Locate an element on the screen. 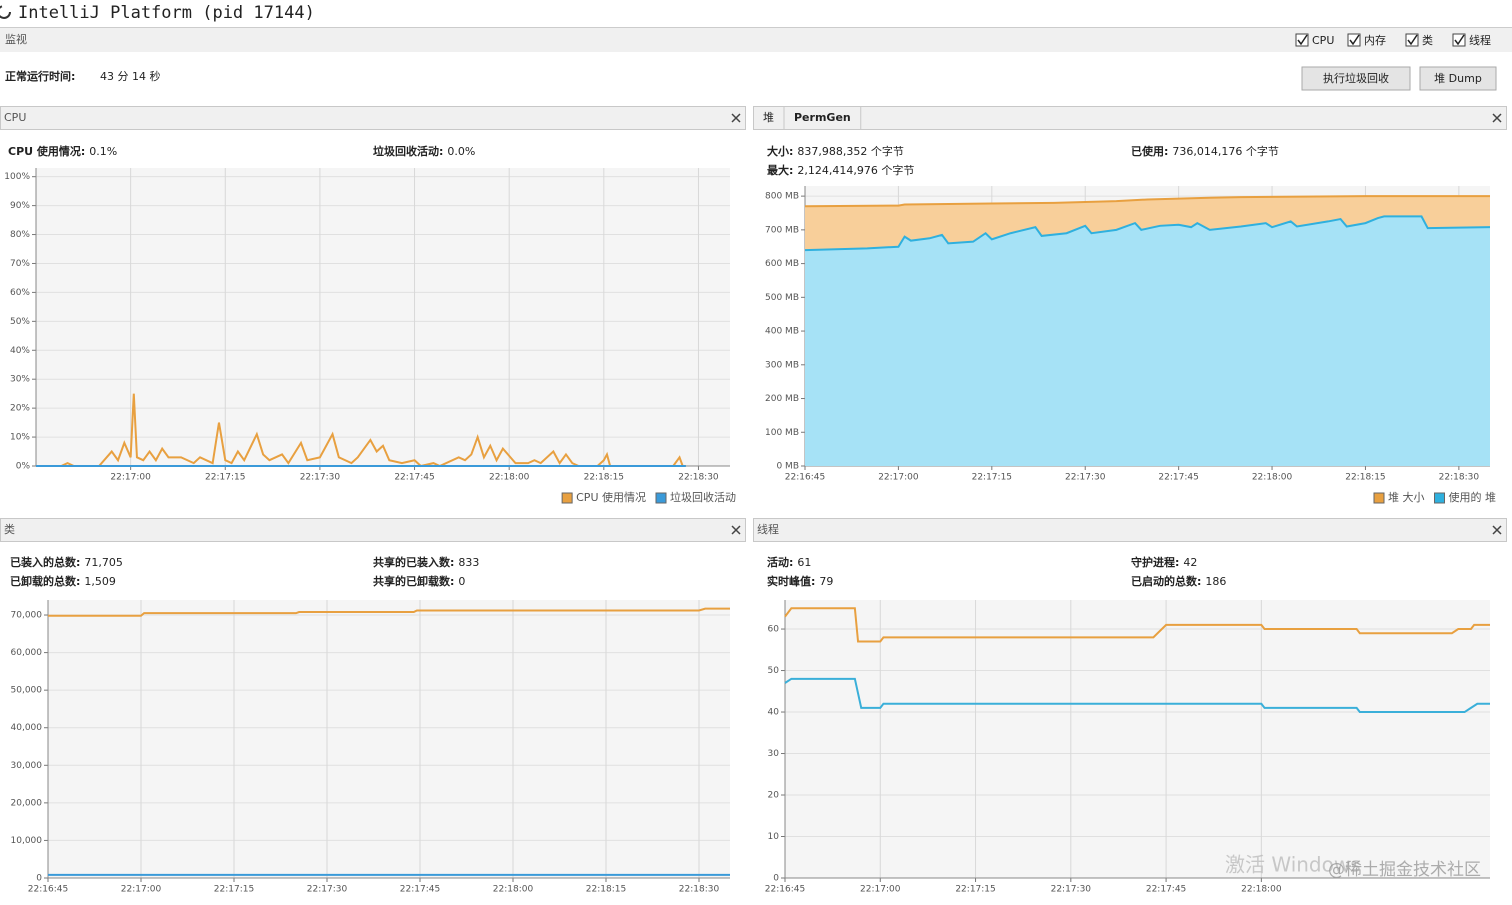 The image size is (1512, 905). y-tick-label: 40 is located at coordinates (774, 713).